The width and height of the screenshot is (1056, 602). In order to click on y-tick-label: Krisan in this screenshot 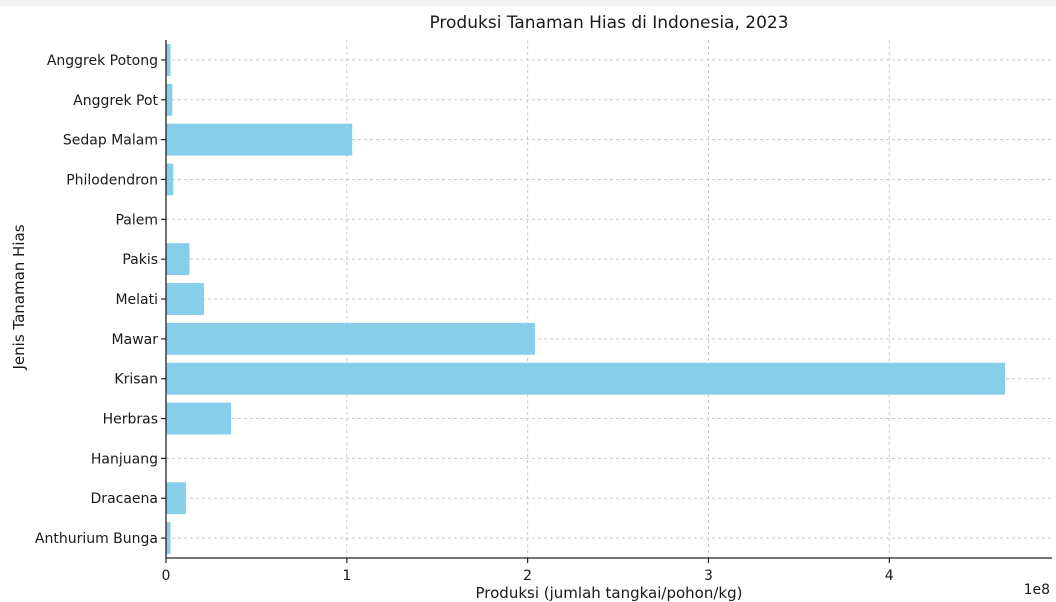, I will do `click(136, 380)`.